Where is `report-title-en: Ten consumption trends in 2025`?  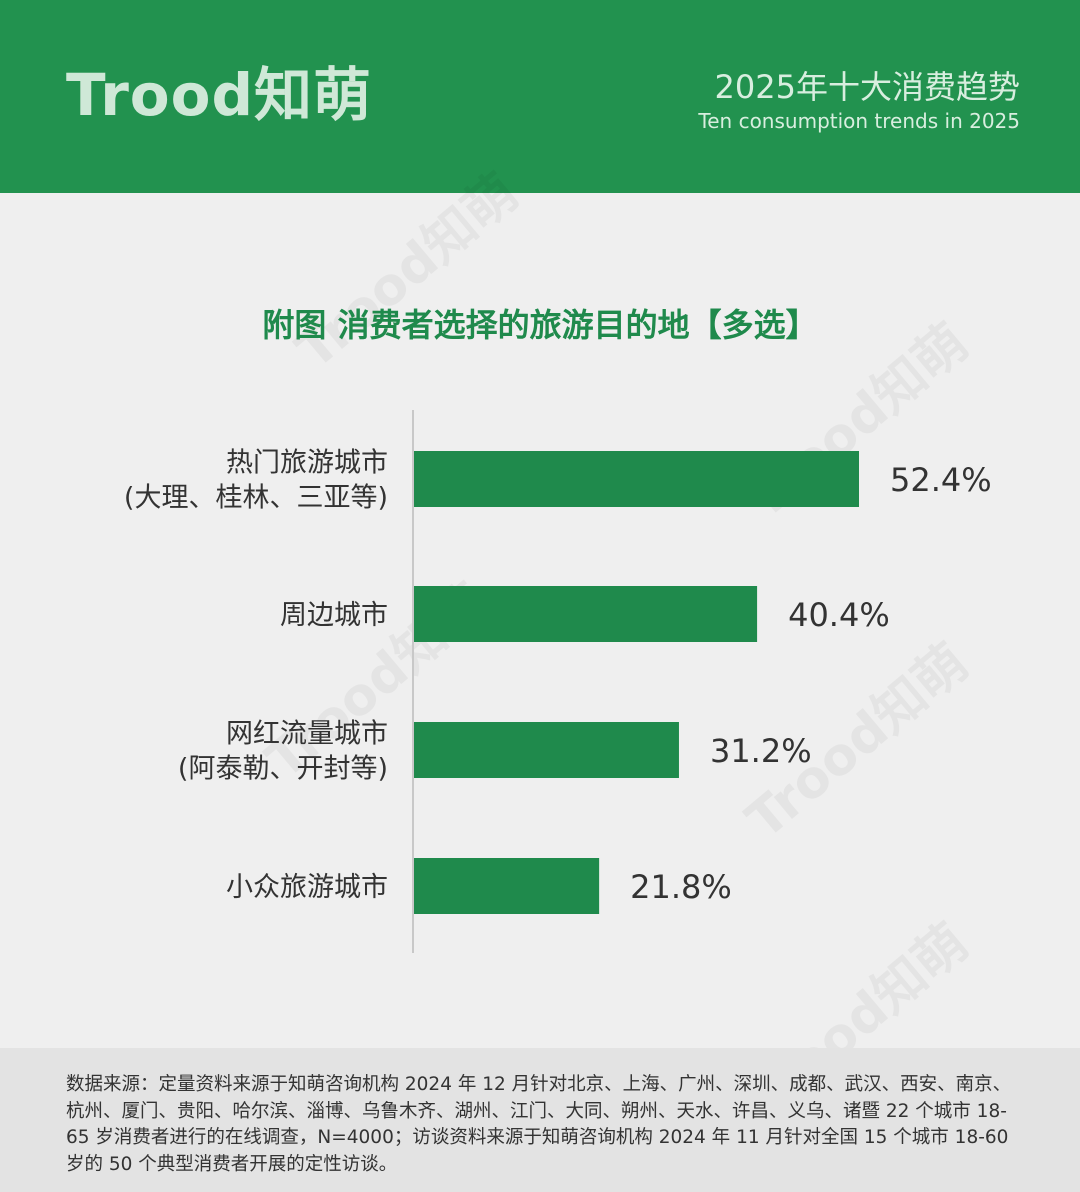 report-title-en: Ten consumption trends in 2025 is located at coordinates (859, 121).